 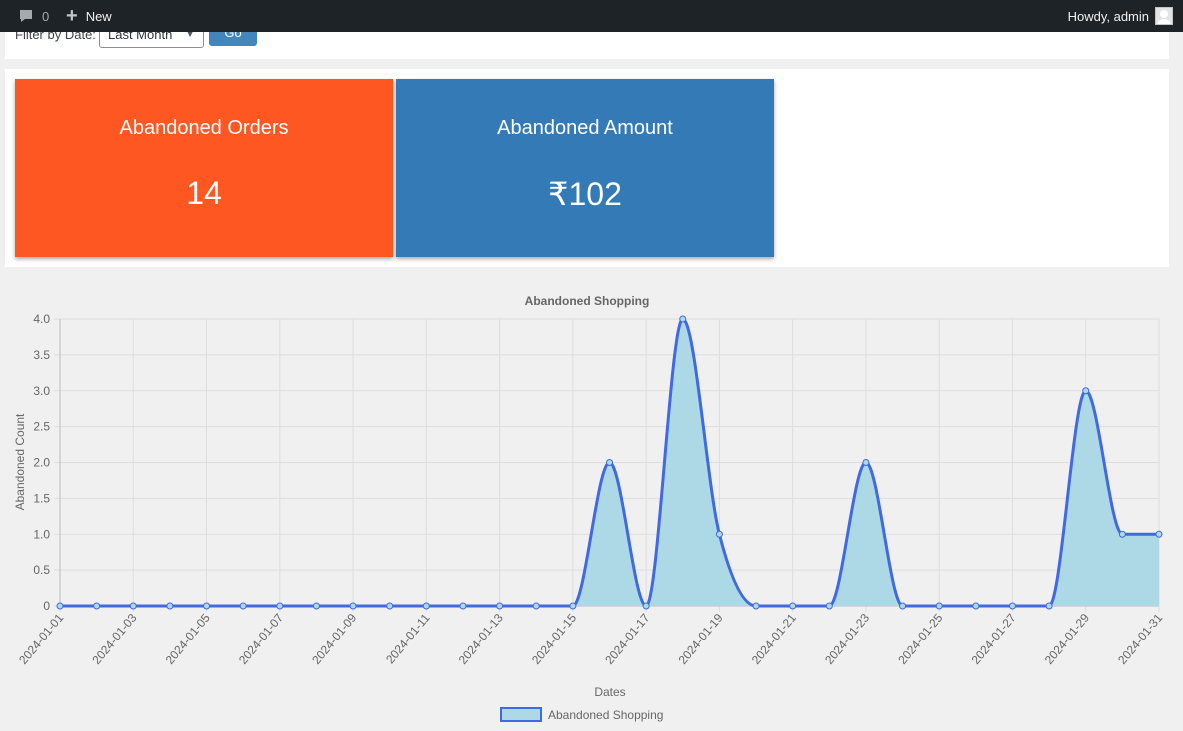 What do you see at coordinates (41, 391) in the screenshot?
I see `y-tick-label: 3.0` at bounding box center [41, 391].